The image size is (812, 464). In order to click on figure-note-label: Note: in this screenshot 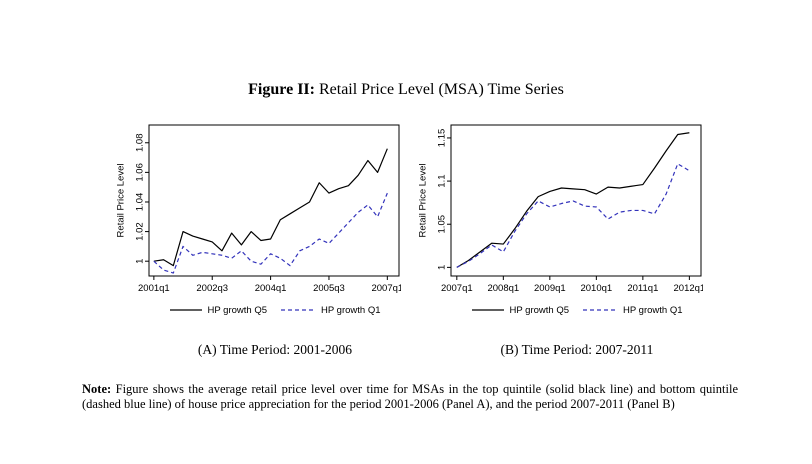, I will do `click(97, 389)`.